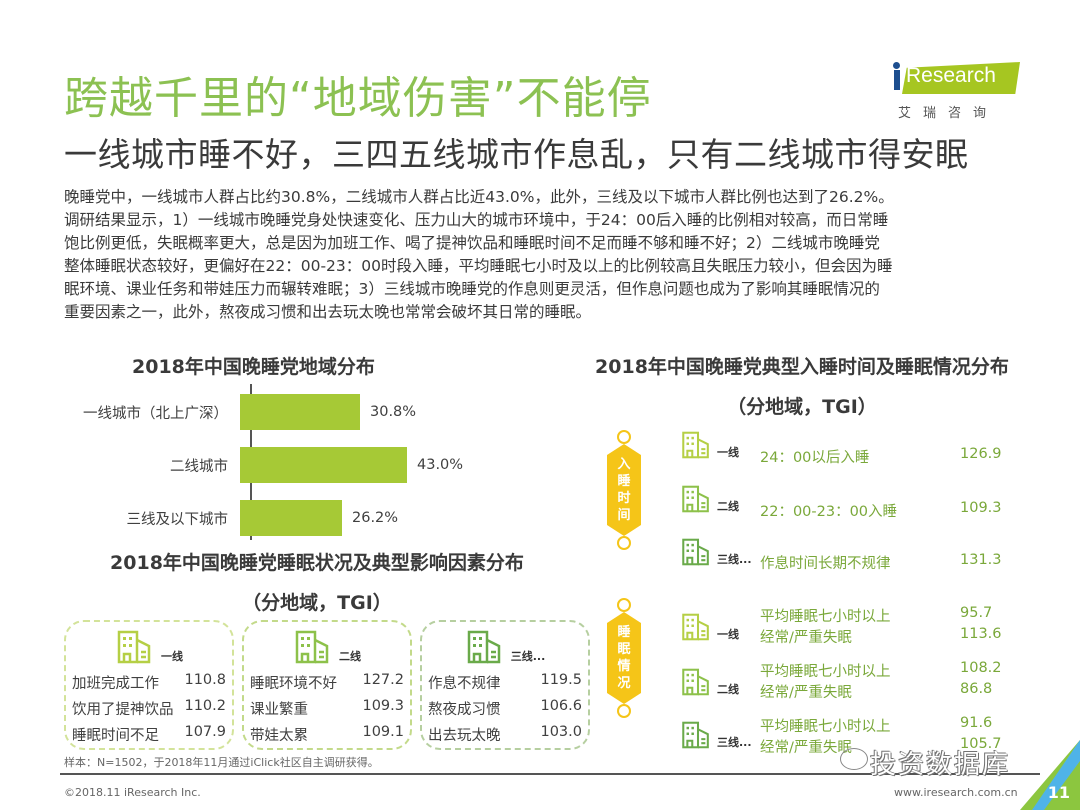  What do you see at coordinates (393, 412) in the screenshot?
I see `bar-value: 30.8%` at bounding box center [393, 412].